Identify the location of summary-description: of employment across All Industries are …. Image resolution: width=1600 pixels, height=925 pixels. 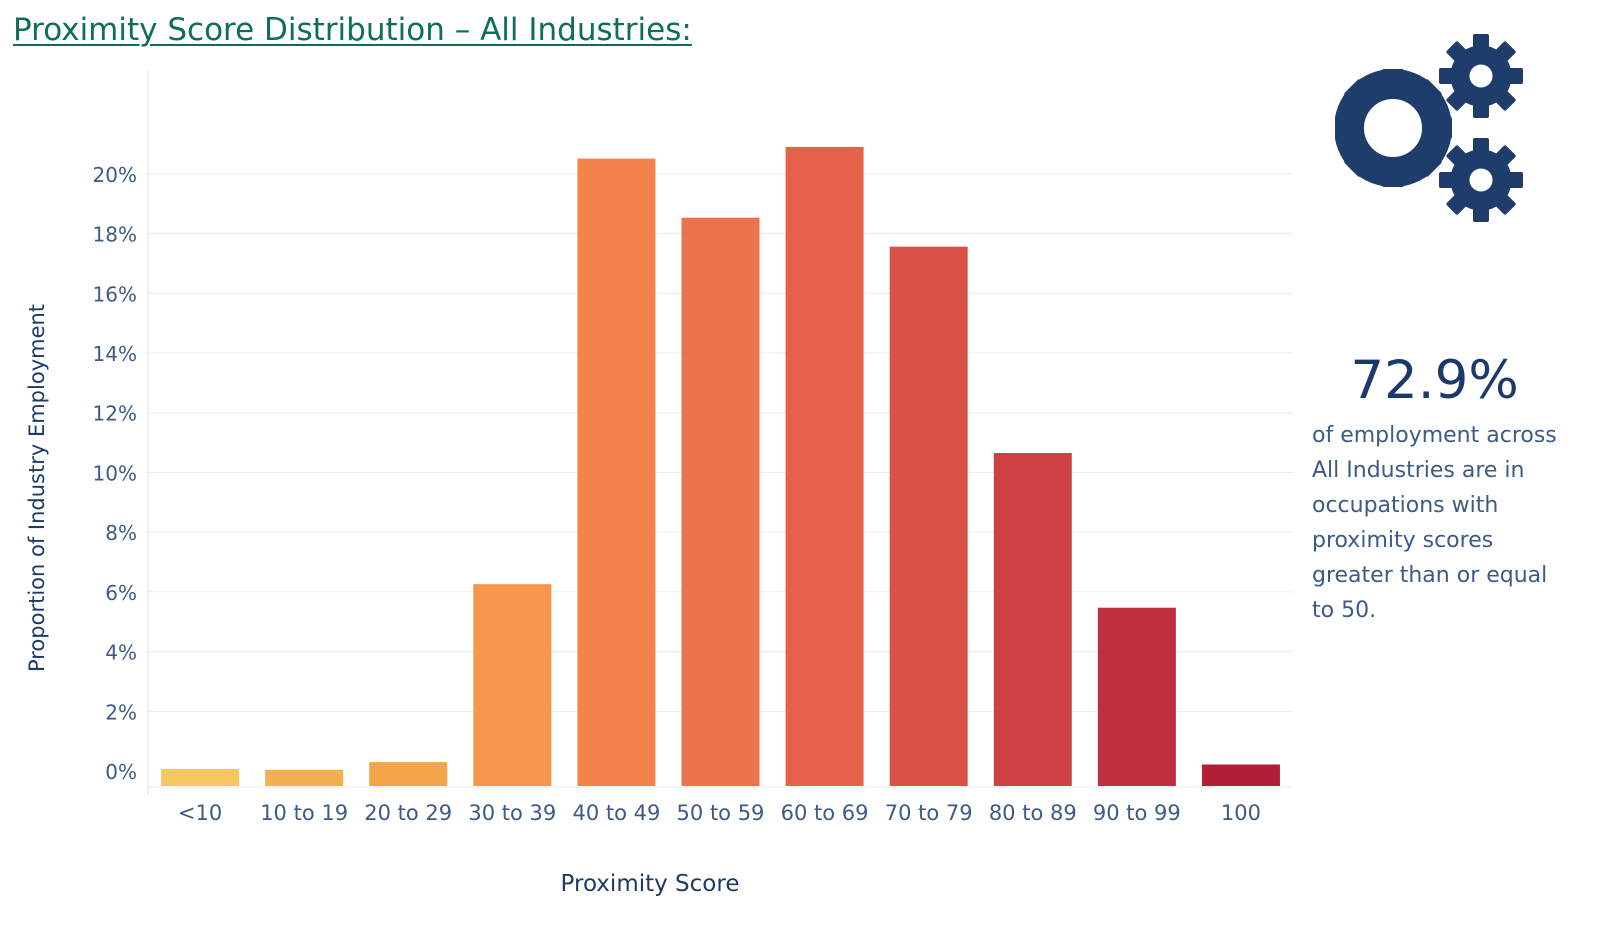
(1434, 523).